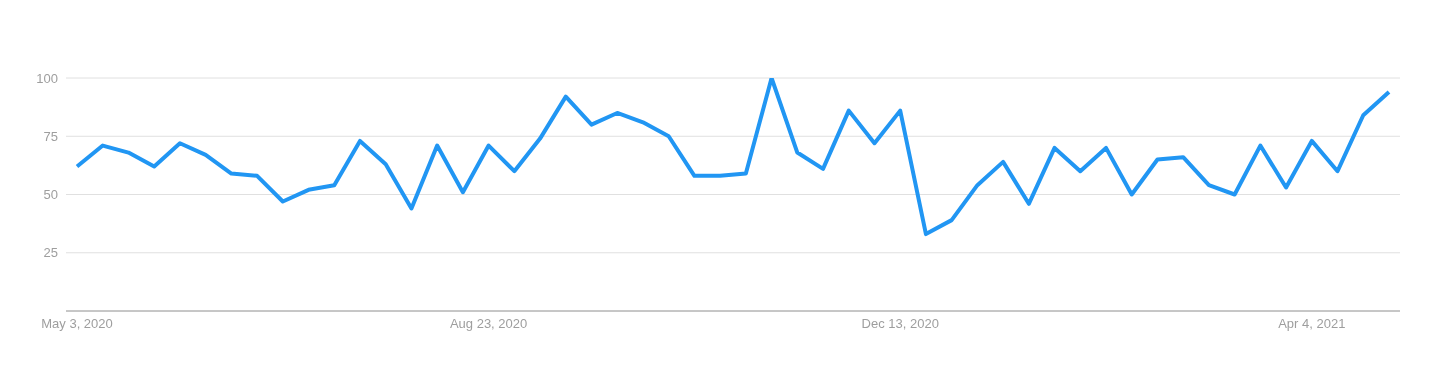  Describe the element at coordinates (50, 253) in the screenshot. I see `y-tick-label: 25` at that location.